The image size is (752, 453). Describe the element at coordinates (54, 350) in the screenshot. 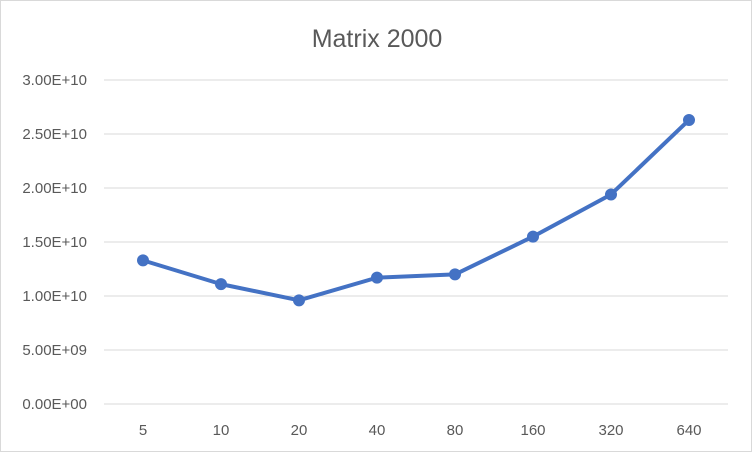

I see `y-tick-label: 5.00E+09` at that location.